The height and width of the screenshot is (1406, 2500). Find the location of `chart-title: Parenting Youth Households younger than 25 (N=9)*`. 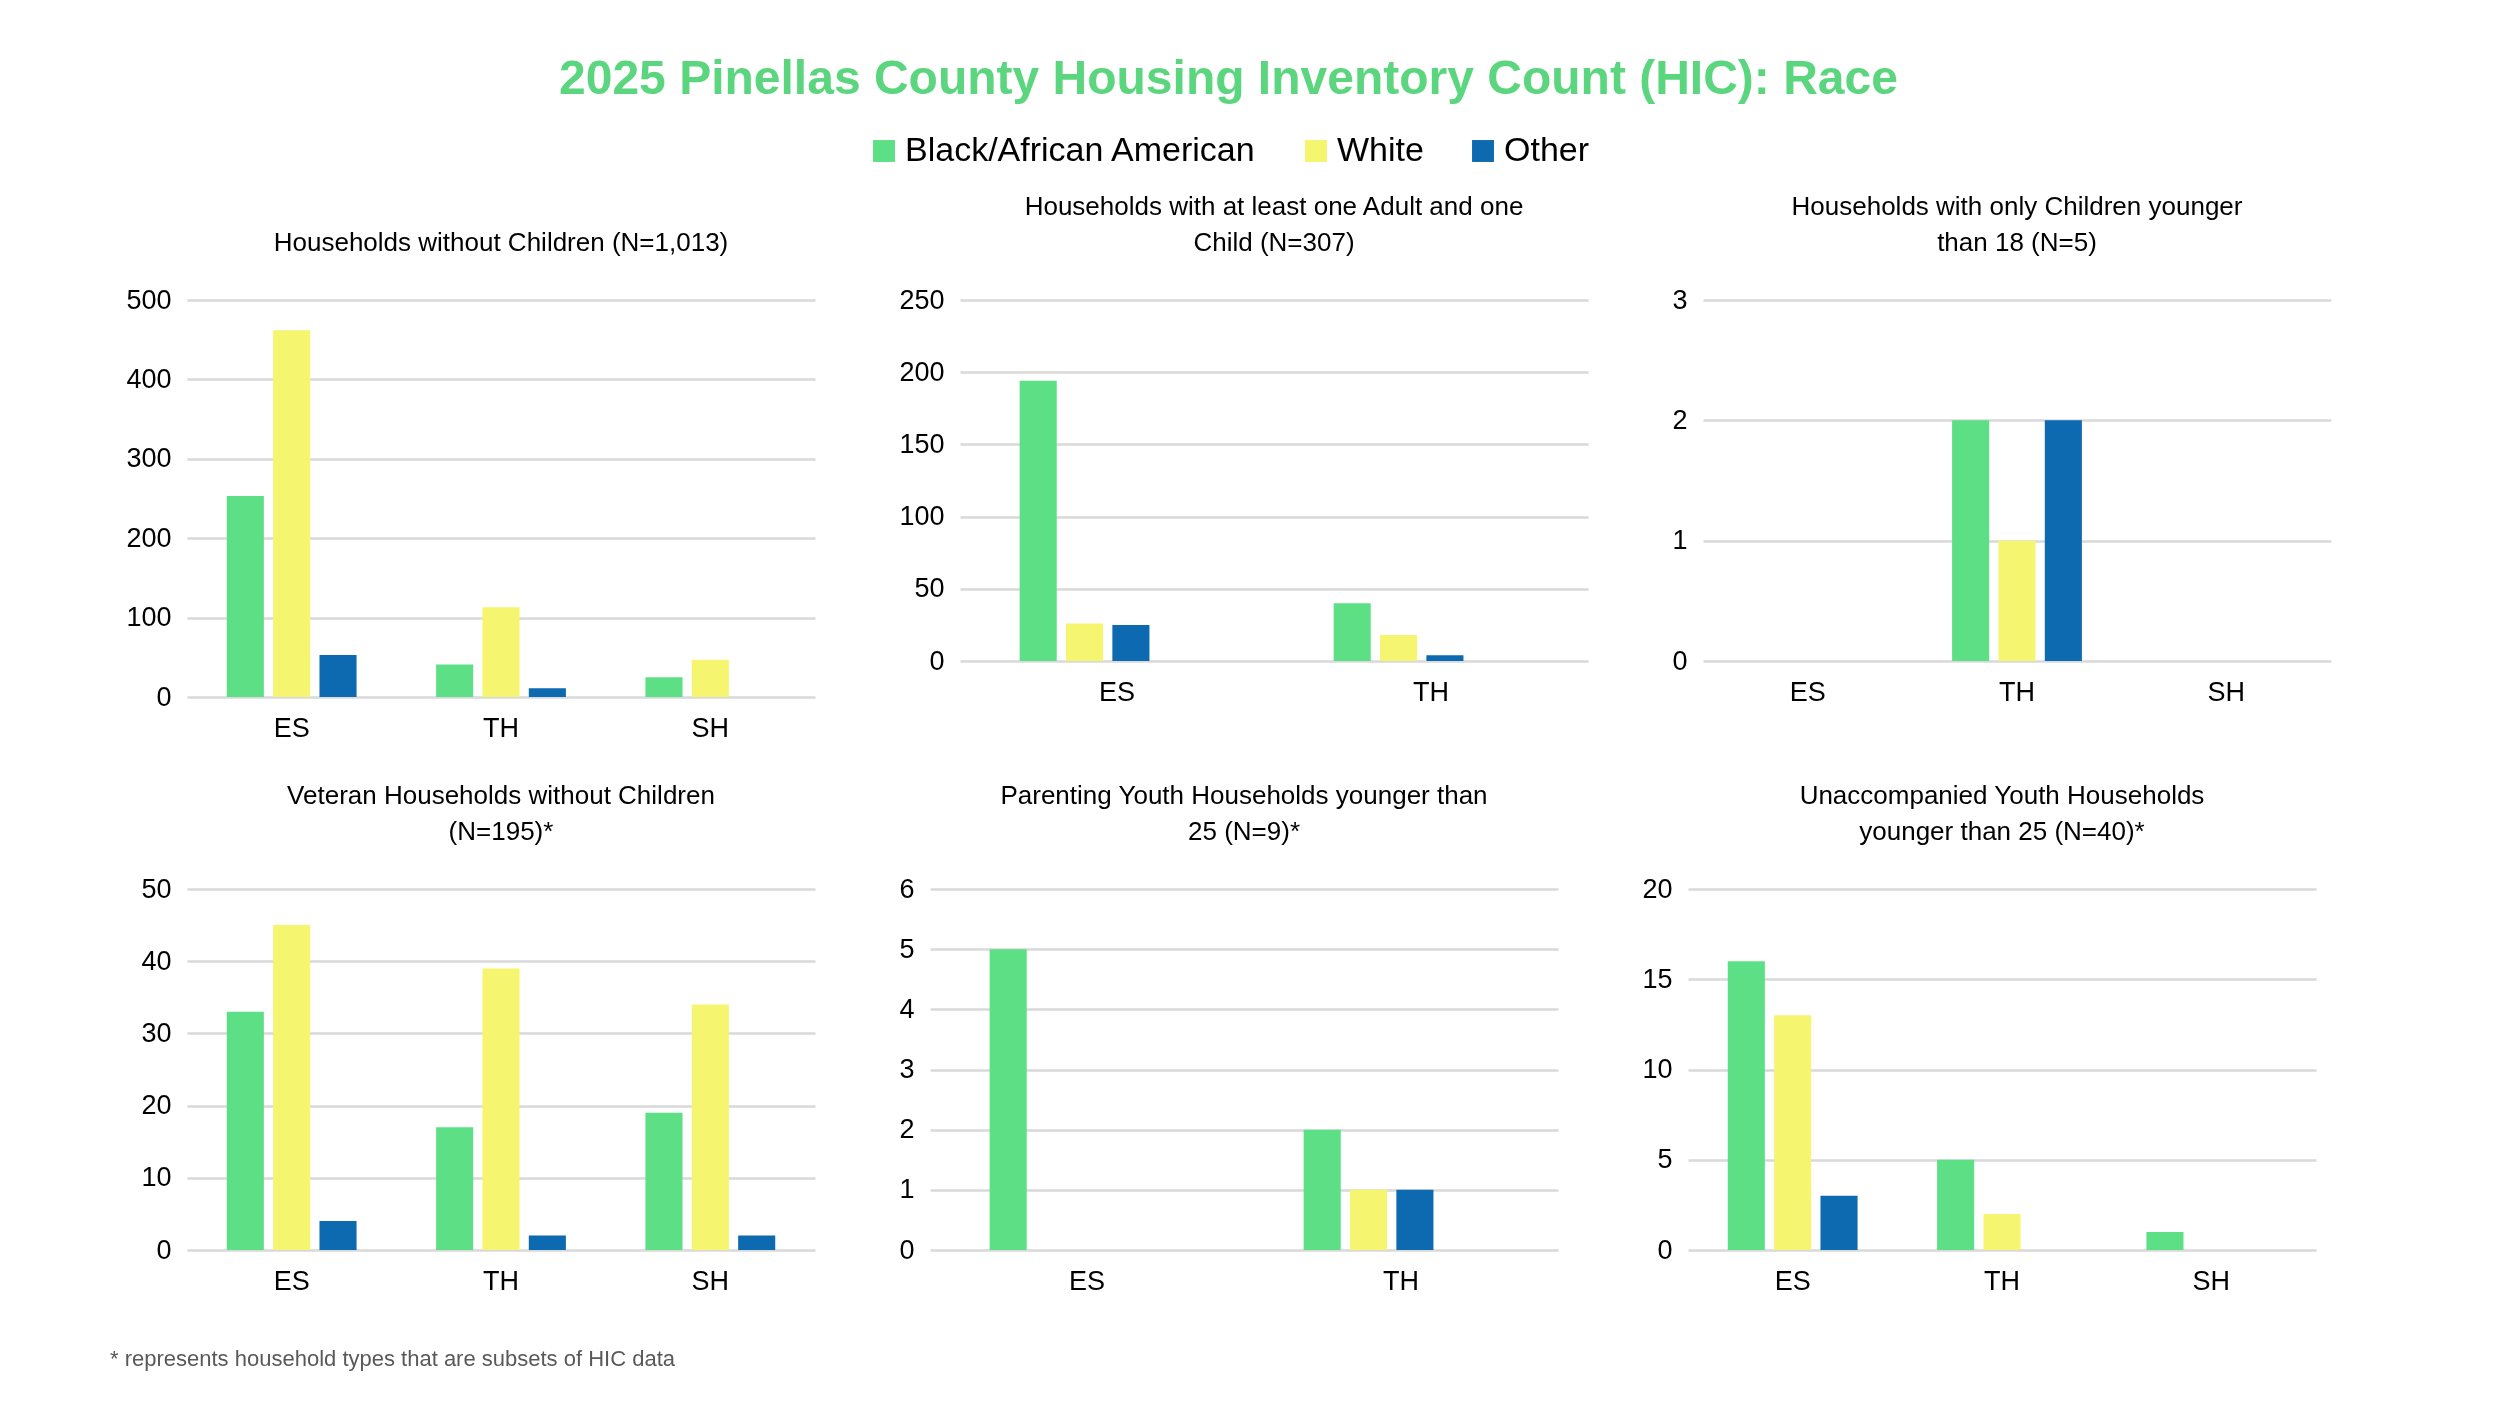

chart-title: Parenting Youth Households younger than 25 (N=9)* is located at coordinates (1244, 813).